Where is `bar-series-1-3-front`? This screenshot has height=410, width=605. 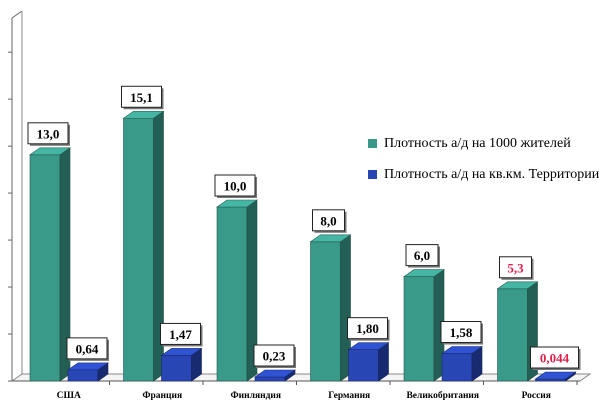
bar-series-1-3-front is located at coordinates (325, 311).